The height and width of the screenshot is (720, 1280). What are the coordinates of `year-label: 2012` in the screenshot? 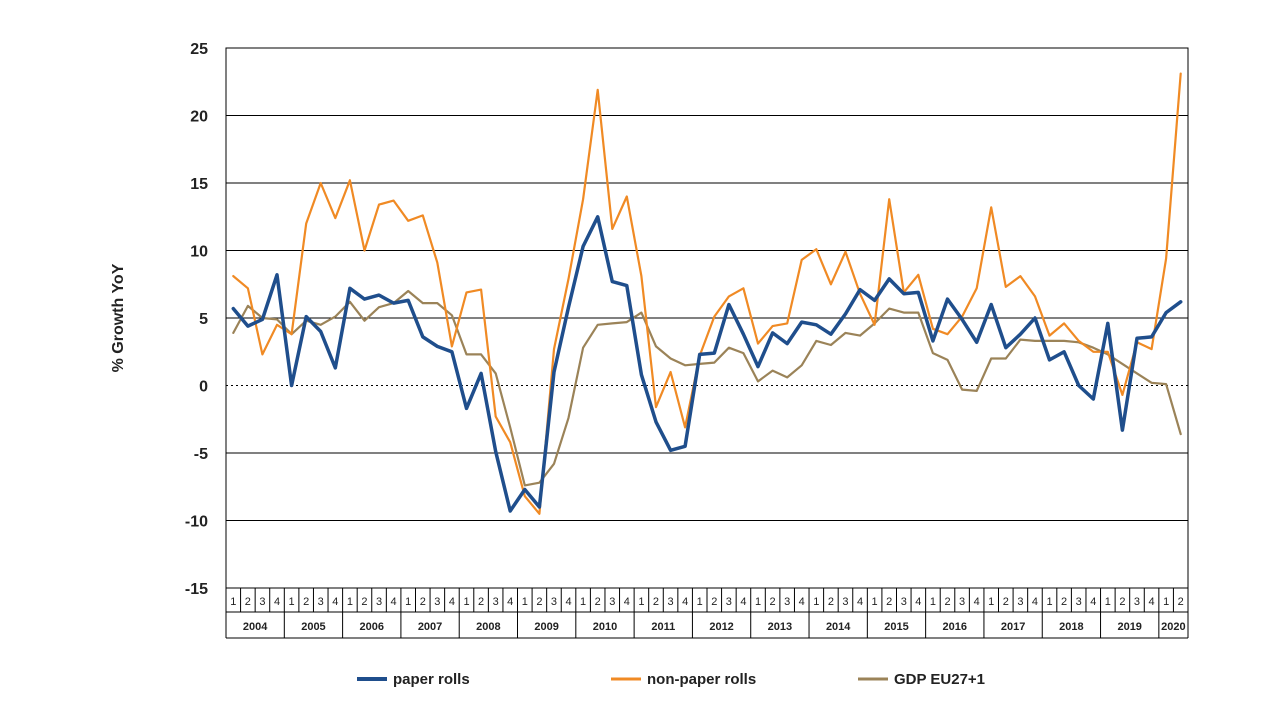 It's located at (721, 627).